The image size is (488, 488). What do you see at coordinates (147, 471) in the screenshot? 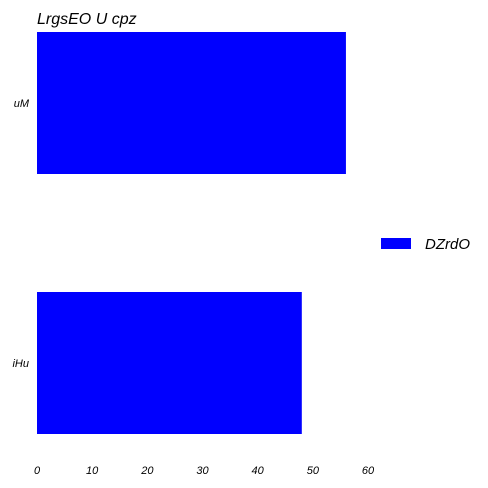
I see `x-tick-label: 20` at bounding box center [147, 471].